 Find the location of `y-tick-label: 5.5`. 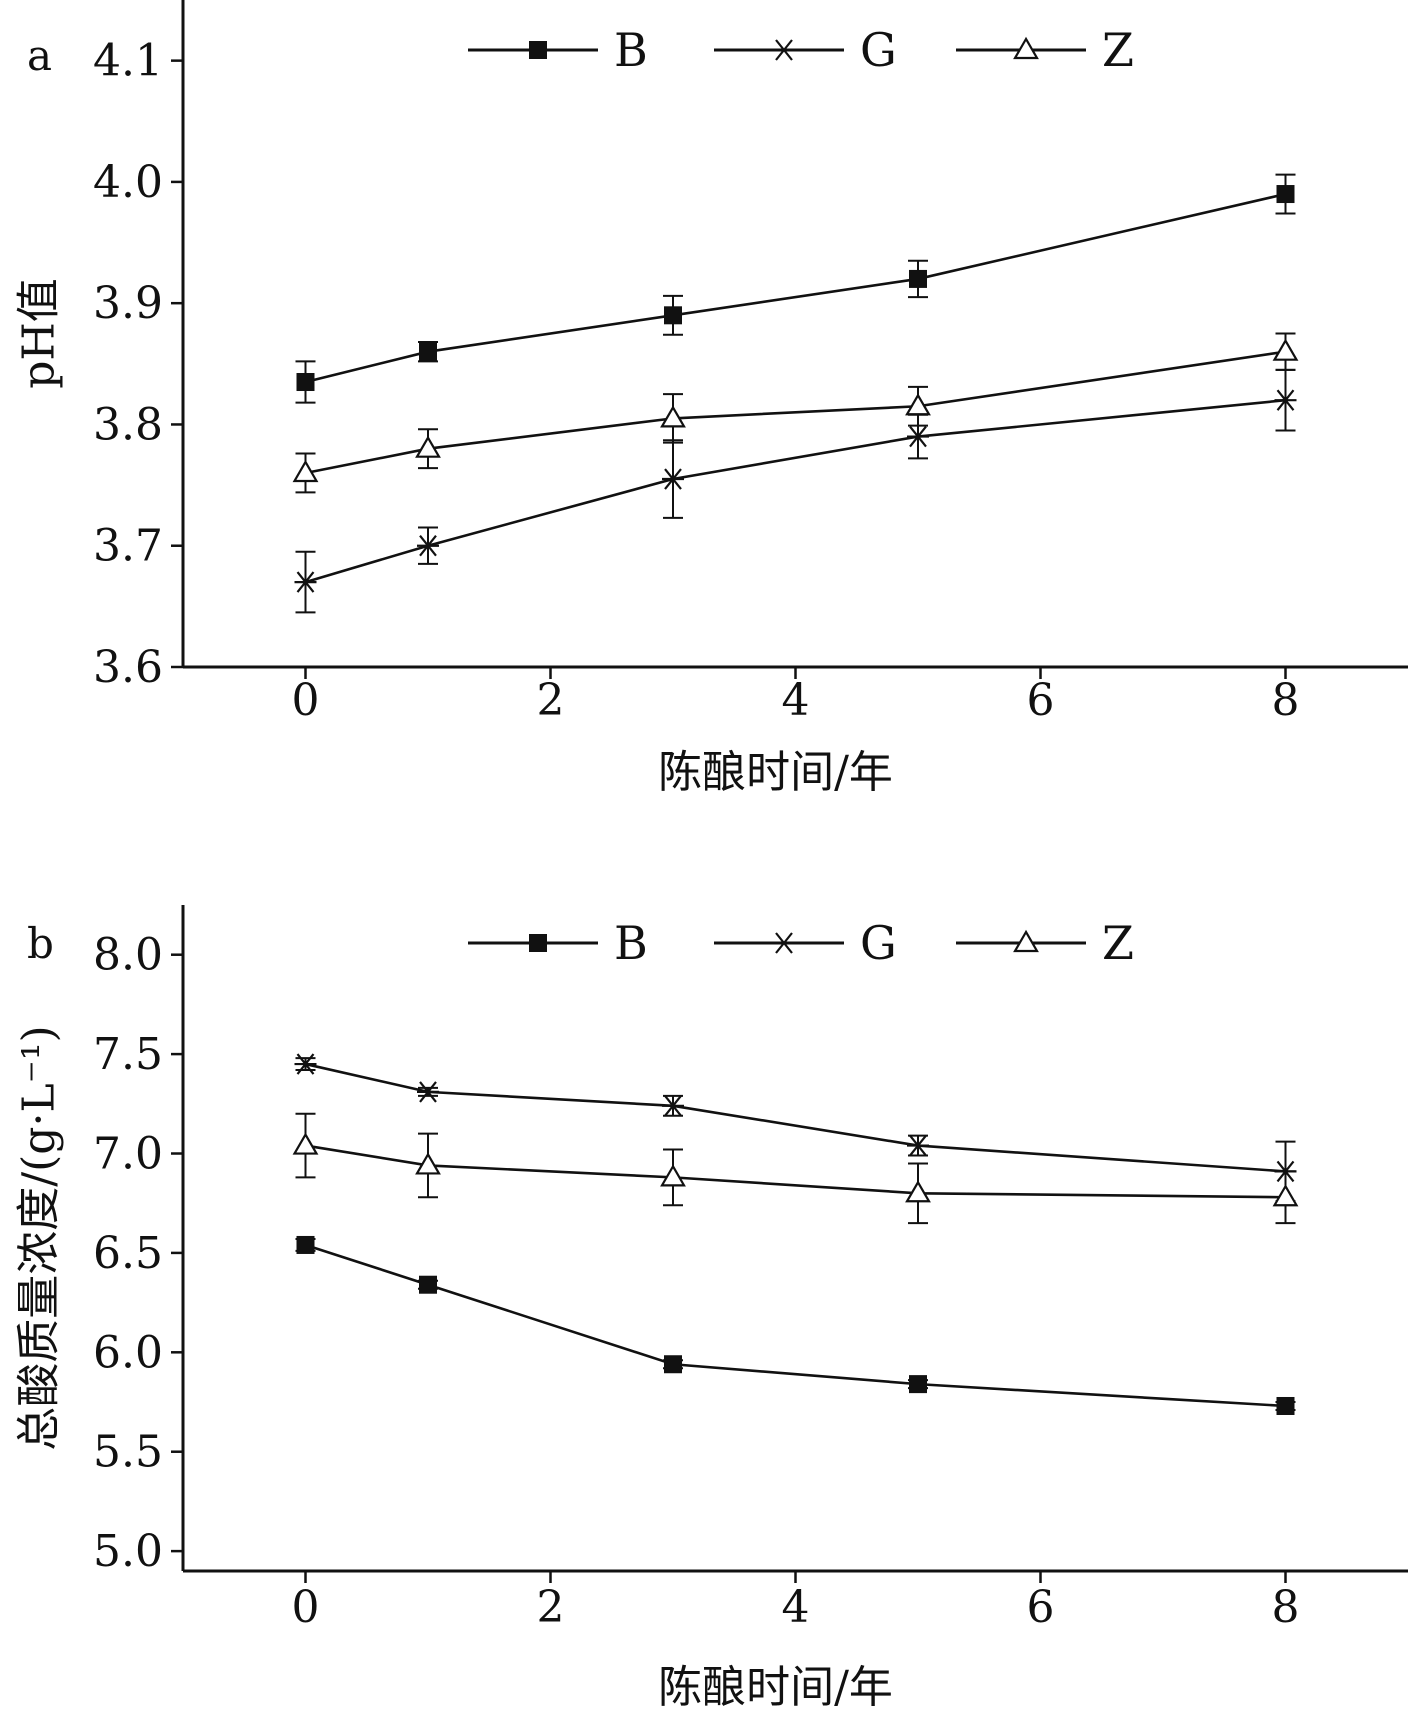

y-tick-label: 5.5 is located at coordinates (128, 1452).